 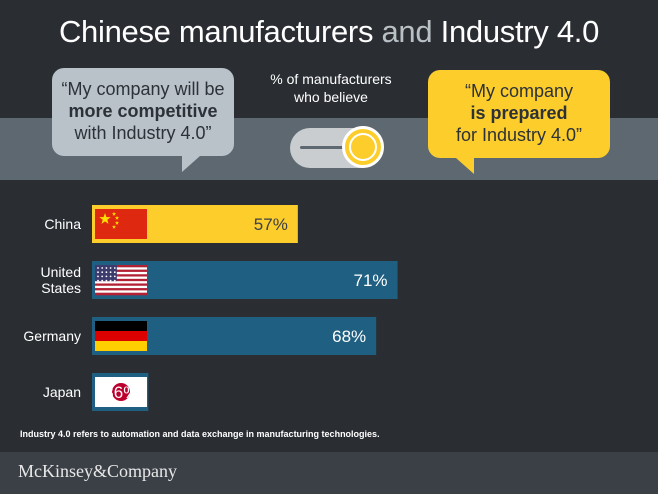 I want to click on category-label: United, so click(x=61, y=272).